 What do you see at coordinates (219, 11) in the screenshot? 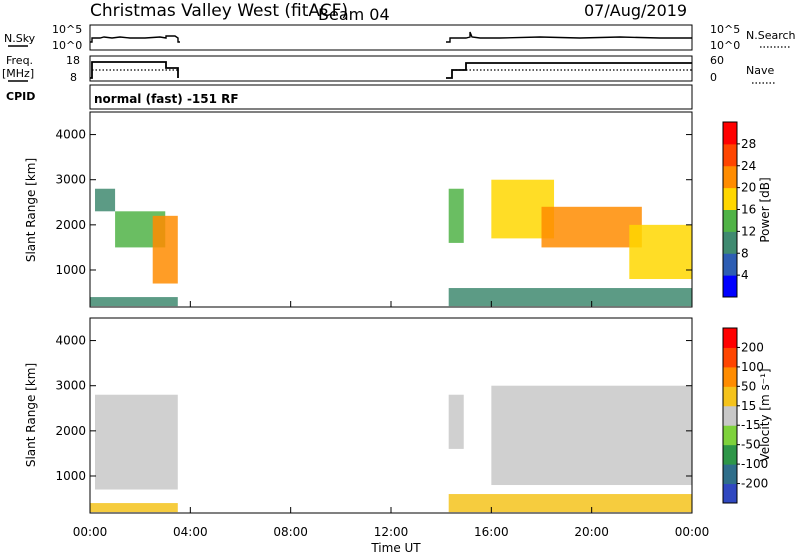
I see `plot-title: Christmas Valley West (fitACF)` at bounding box center [219, 11].